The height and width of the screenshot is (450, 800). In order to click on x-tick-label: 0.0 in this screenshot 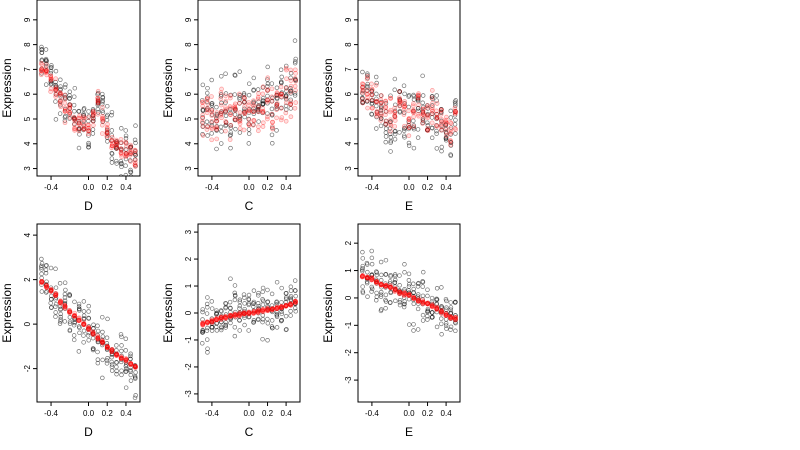, I will do `click(89, 413)`.